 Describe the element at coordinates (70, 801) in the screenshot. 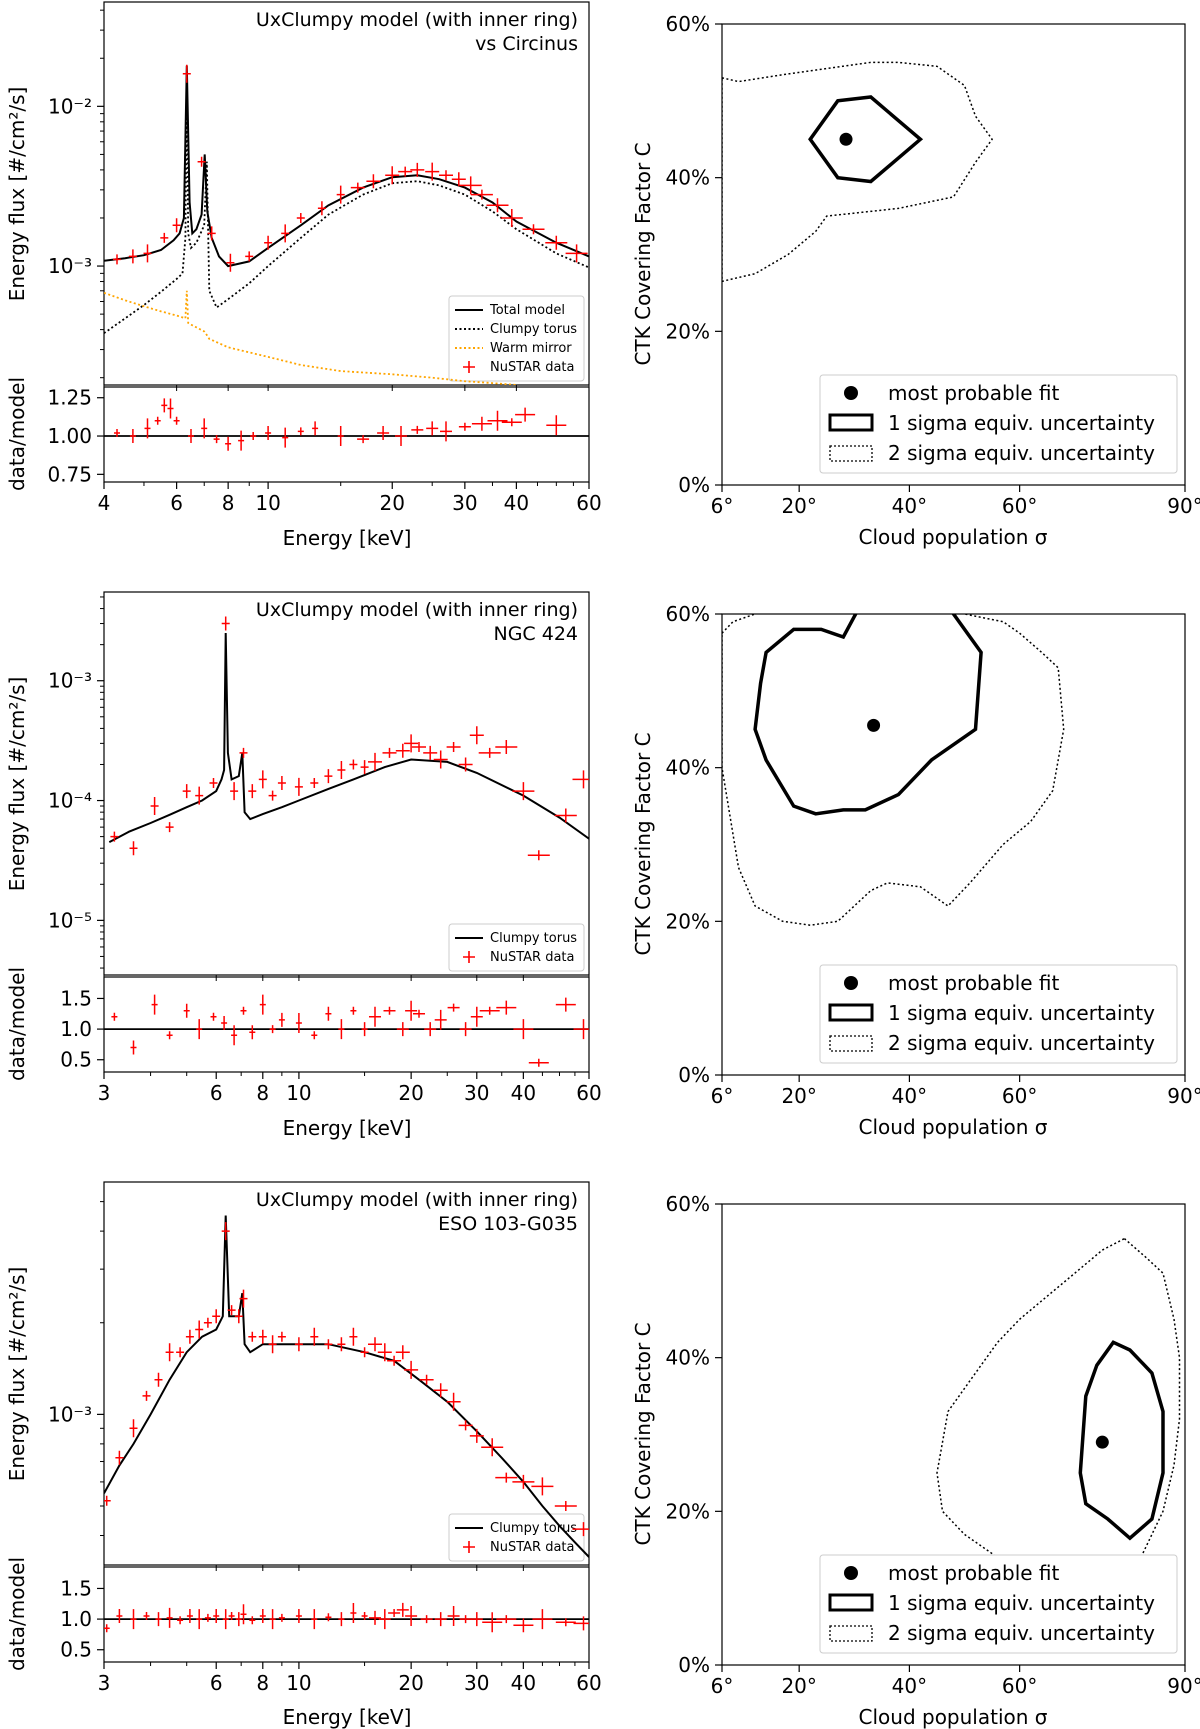

I see `y-tick-label: 10⁻⁴` at that location.